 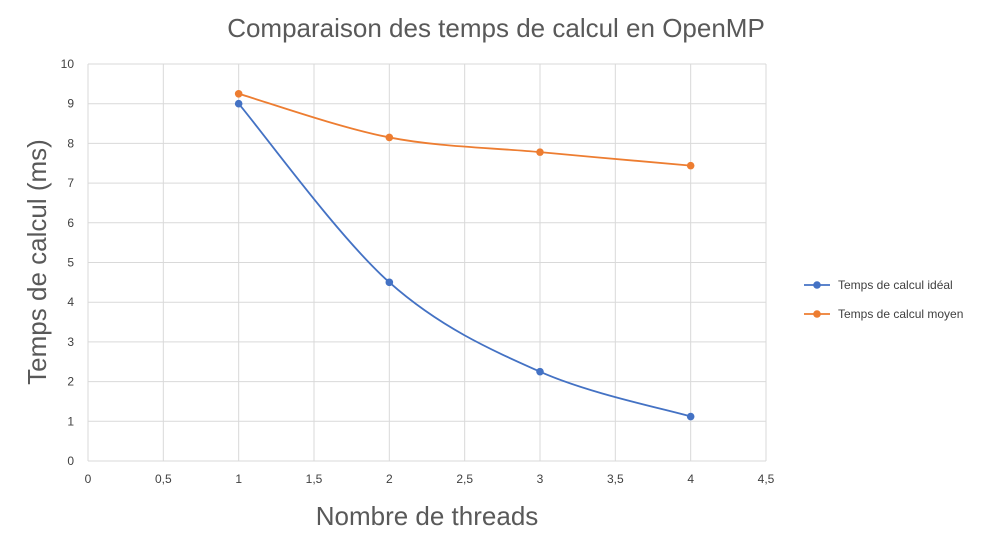 I want to click on legend-entry: Temps de calcul moyen, so click(x=883, y=314).